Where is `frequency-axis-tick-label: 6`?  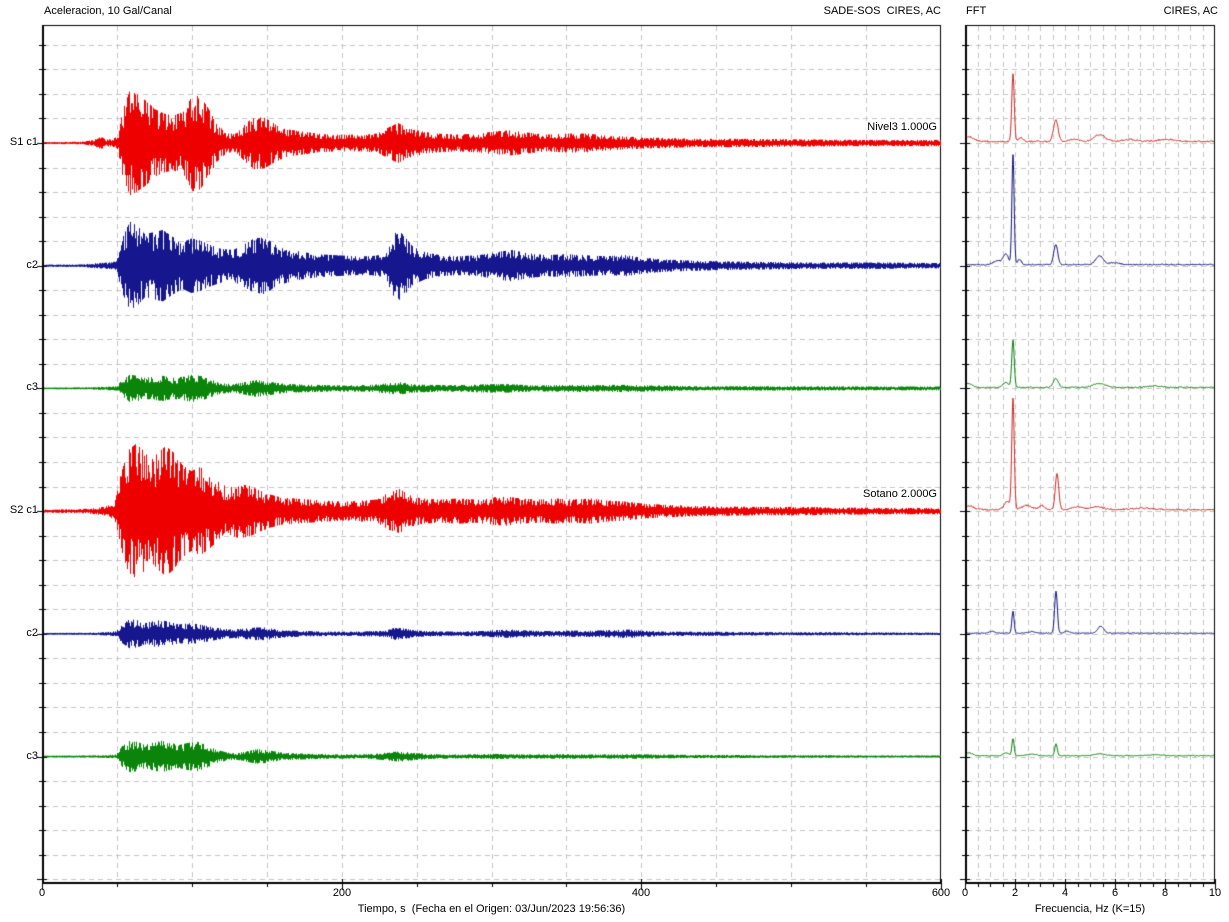 frequency-axis-tick-label: 6 is located at coordinates (1115, 893).